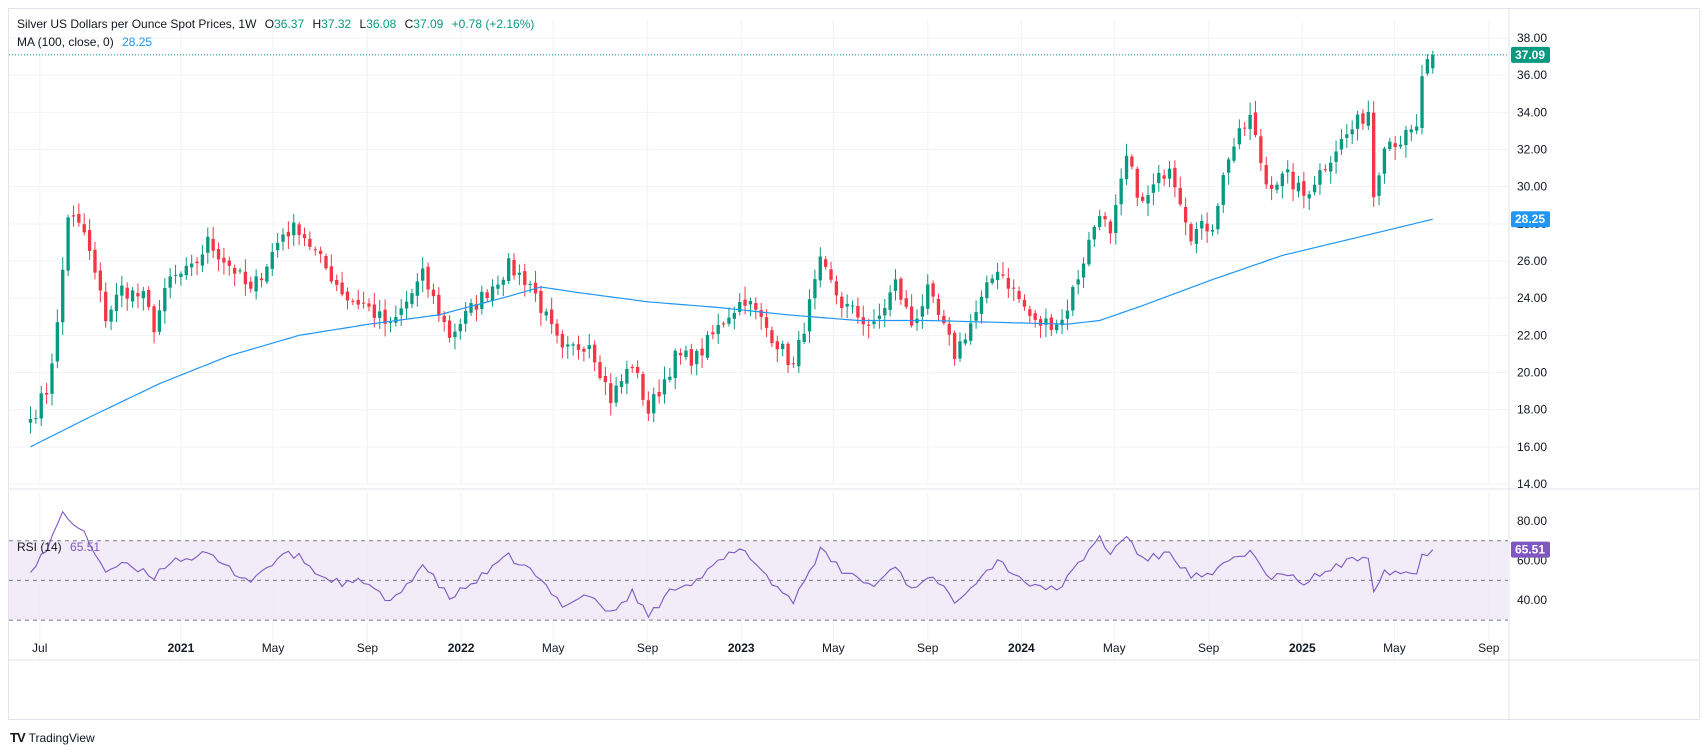 This screenshot has height=755, width=1708. Describe the element at coordinates (336, 24) in the screenshot. I see `high-value: 37.32` at that location.